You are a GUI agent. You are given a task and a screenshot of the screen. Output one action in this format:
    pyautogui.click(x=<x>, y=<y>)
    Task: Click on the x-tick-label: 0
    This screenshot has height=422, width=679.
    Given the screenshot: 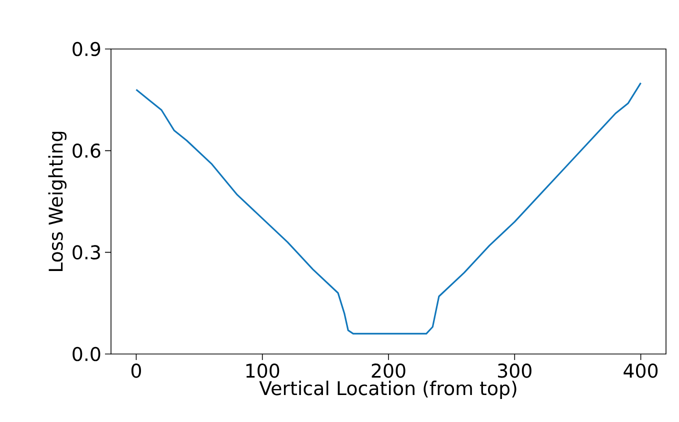 What is the action you would take?
    pyautogui.click(x=136, y=371)
    